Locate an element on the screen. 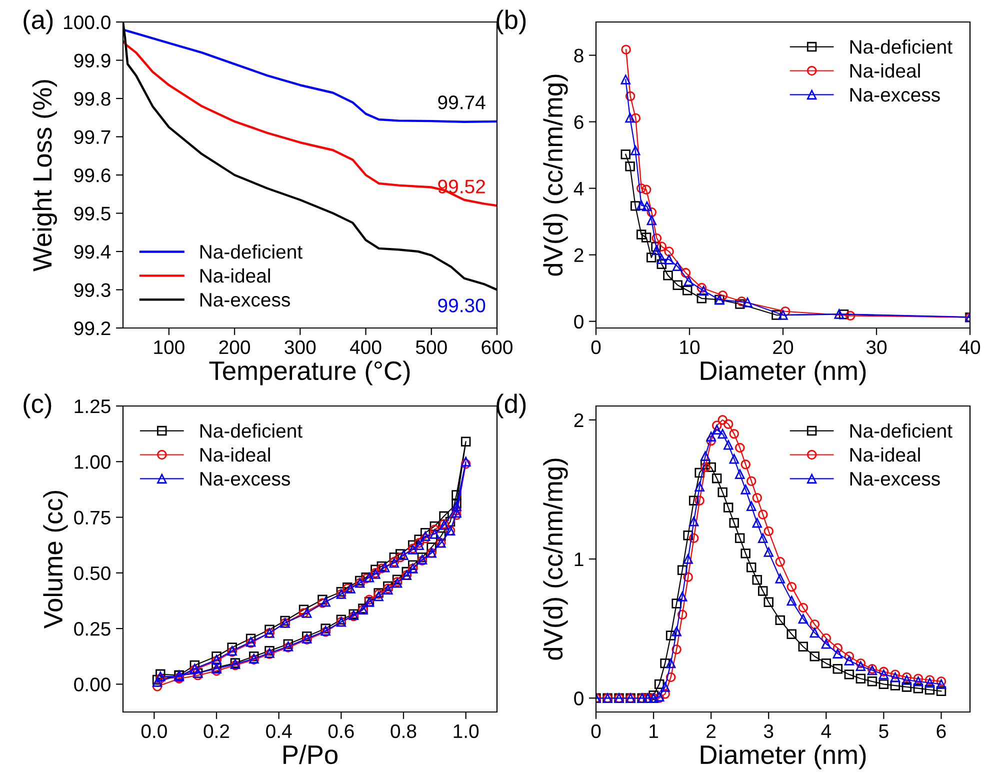  x-tick-label: 1 is located at coordinates (654, 731).